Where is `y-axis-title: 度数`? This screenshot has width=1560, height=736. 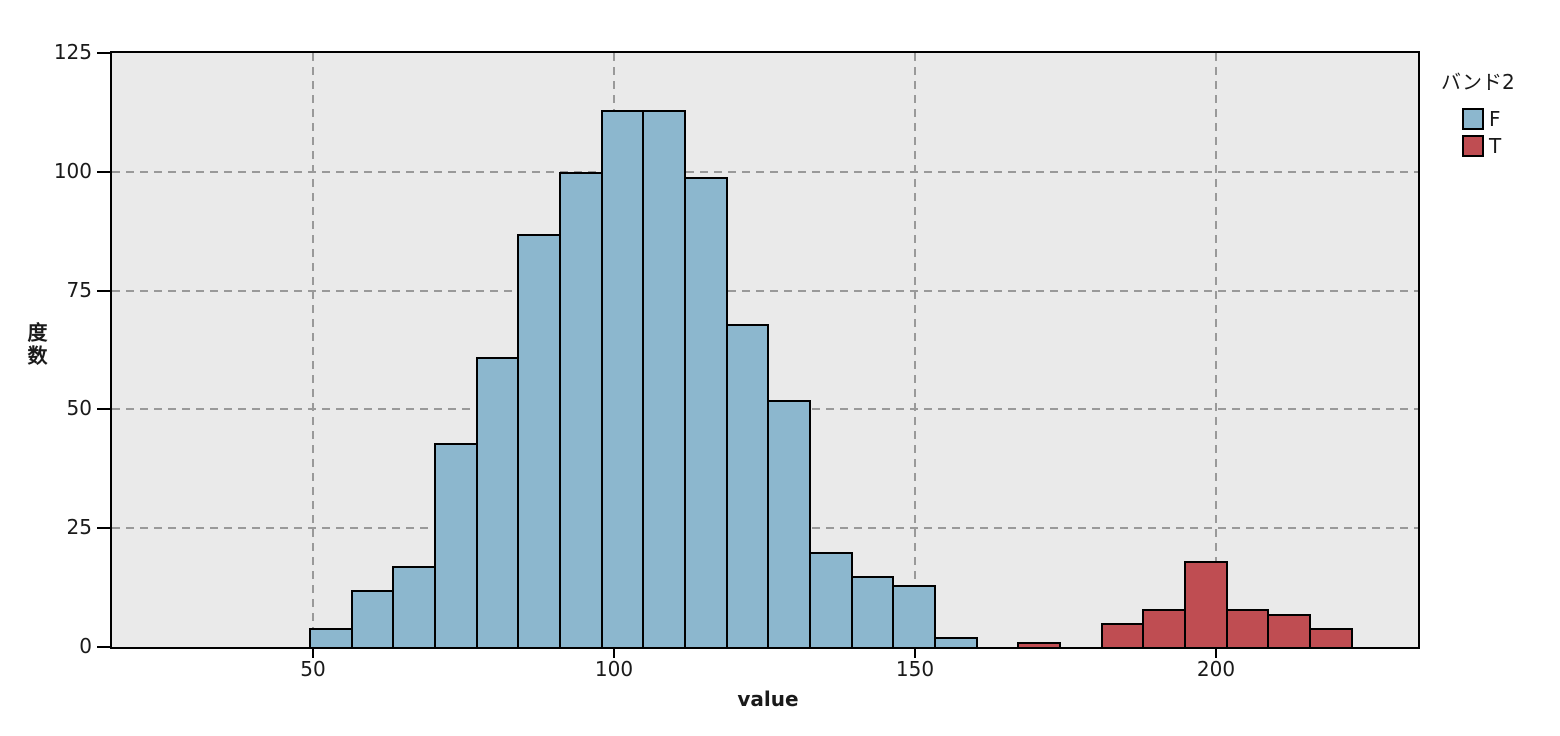 y-axis-title: 度数 is located at coordinates (36, 345).